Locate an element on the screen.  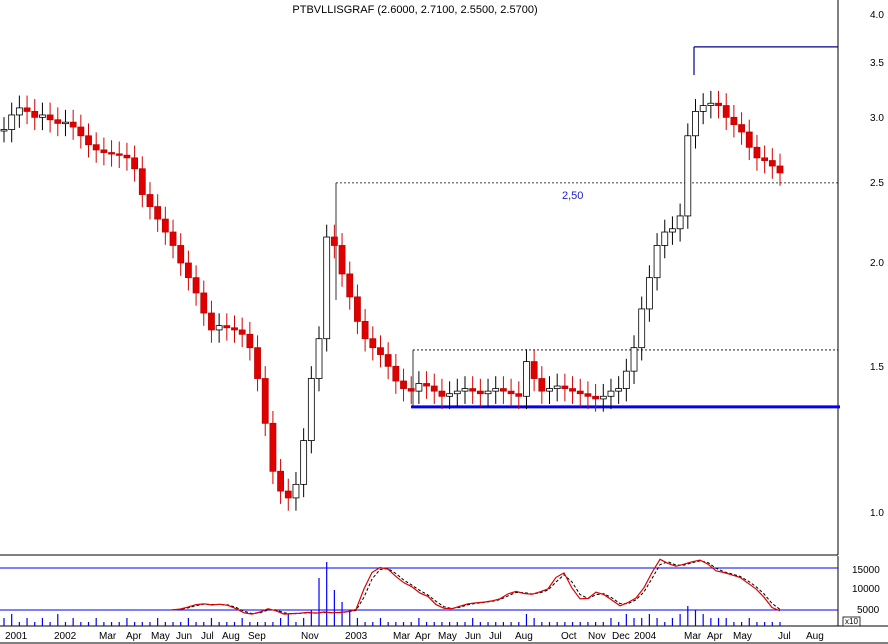
y-tick-label: 3.5 is located at coordinates (877, 63).